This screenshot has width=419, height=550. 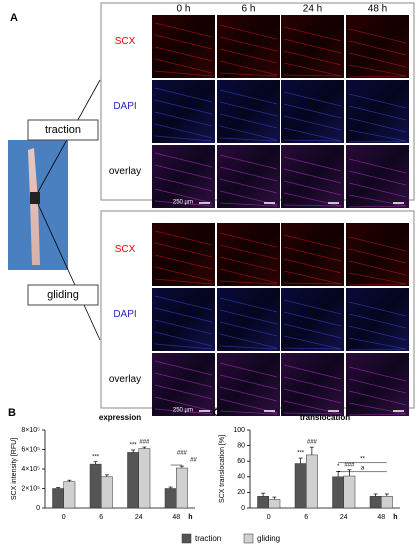 What do you see at coordinates (184, 9) in the screenshot?
I see `timepoint-label: 0 h` at bounding box center [184, 9].